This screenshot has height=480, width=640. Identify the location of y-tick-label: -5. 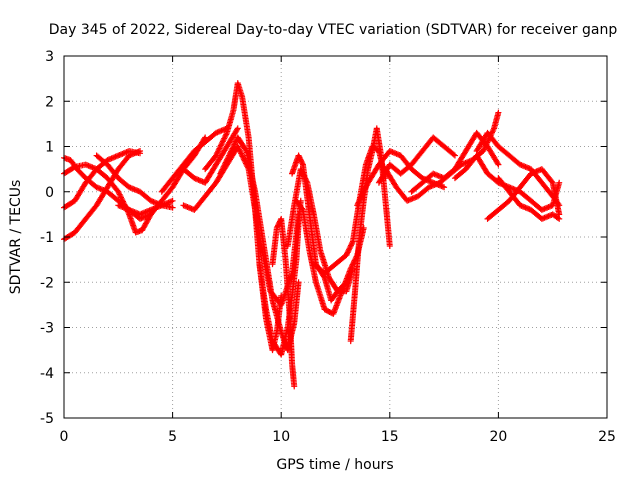
(47, 419).